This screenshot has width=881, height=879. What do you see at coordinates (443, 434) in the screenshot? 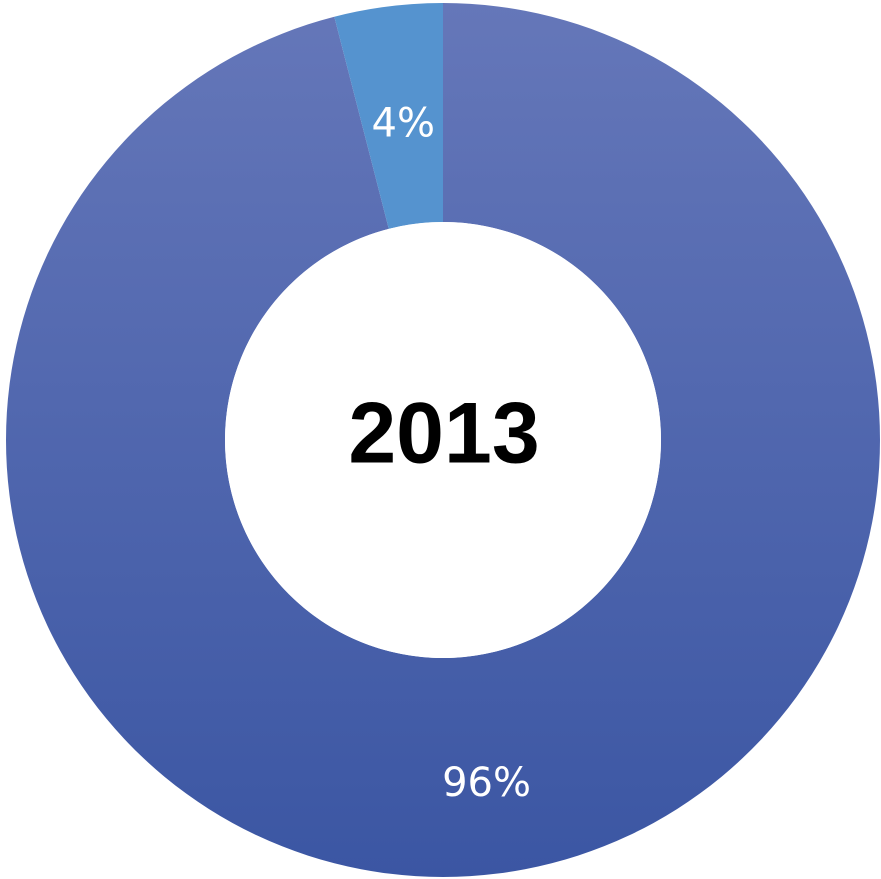
I see `center-year-label: 2013` at bounding box center [443, 434].